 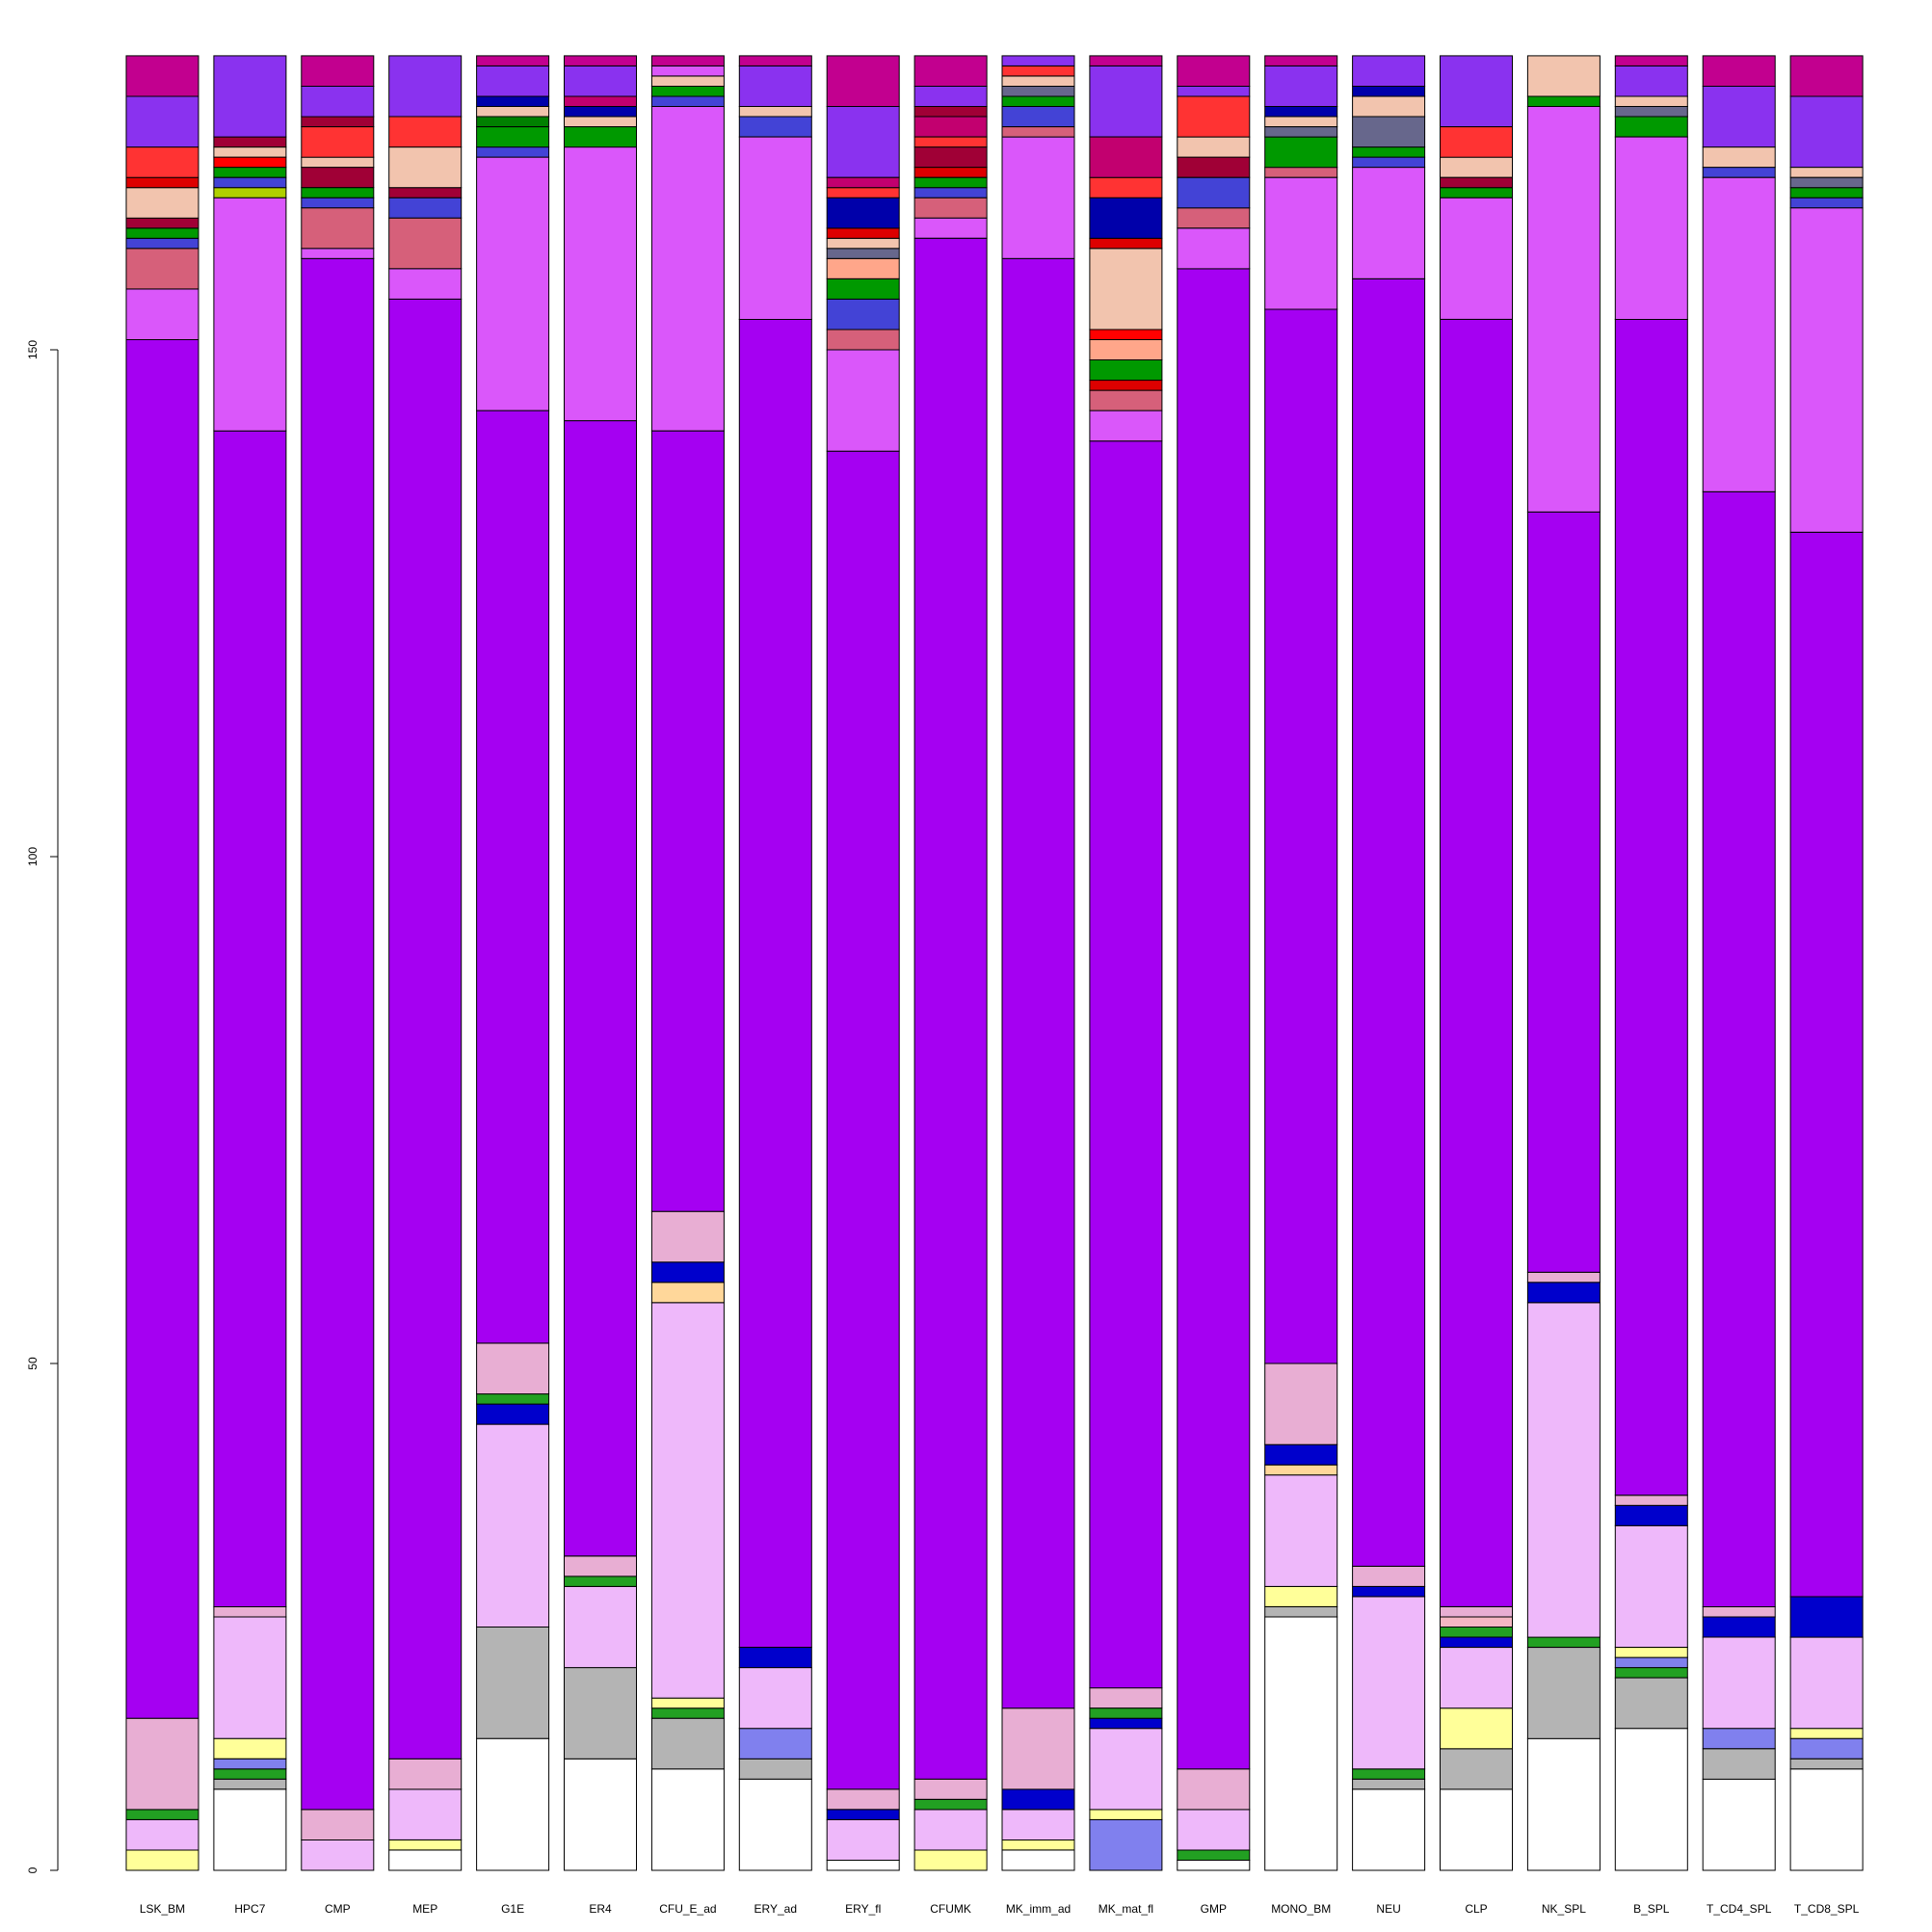 I want to click on x-category-label: ERY_ad, so click(x=775, y=1909).